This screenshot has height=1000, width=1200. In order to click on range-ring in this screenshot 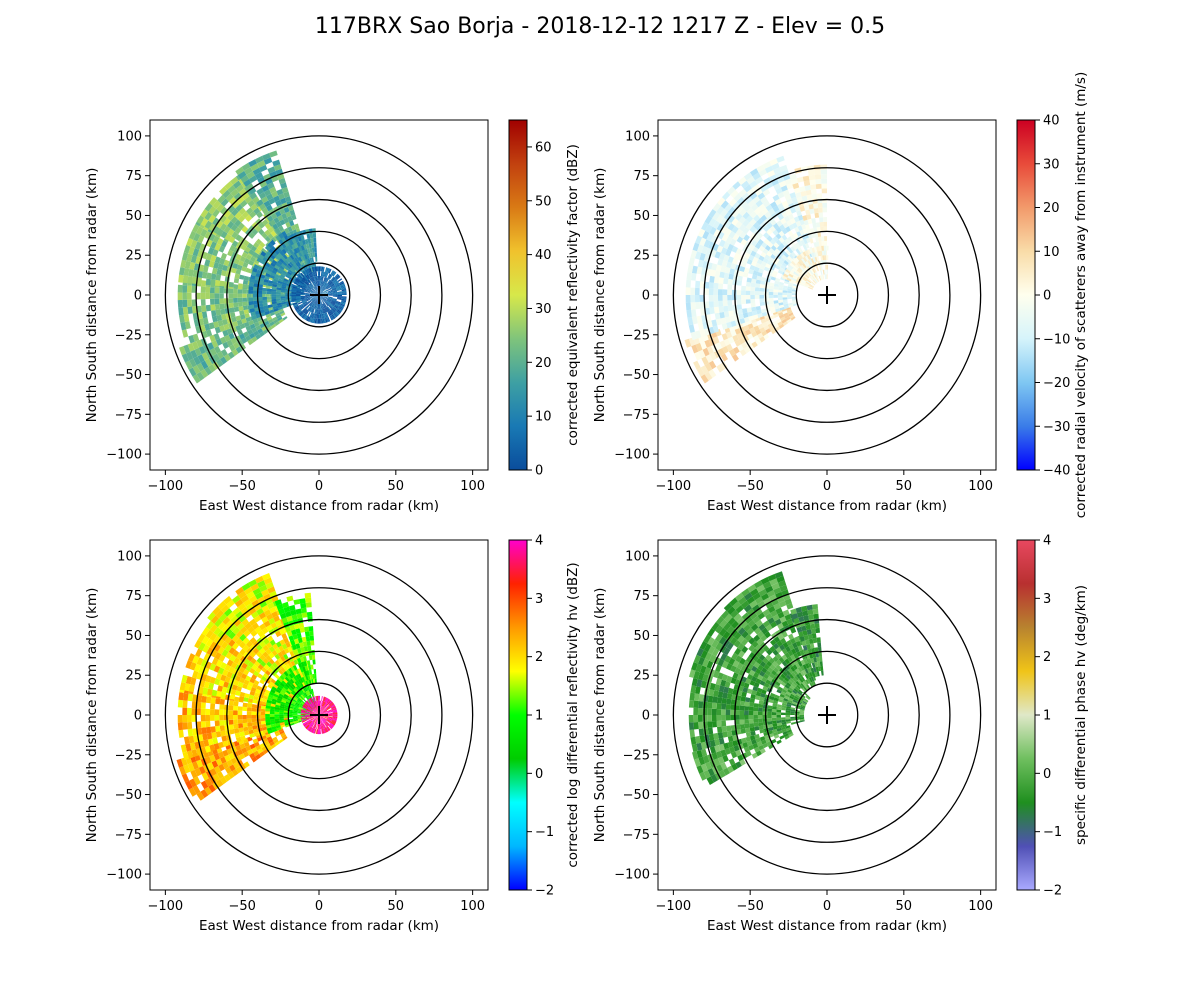, I will do `click(319, 715)`.